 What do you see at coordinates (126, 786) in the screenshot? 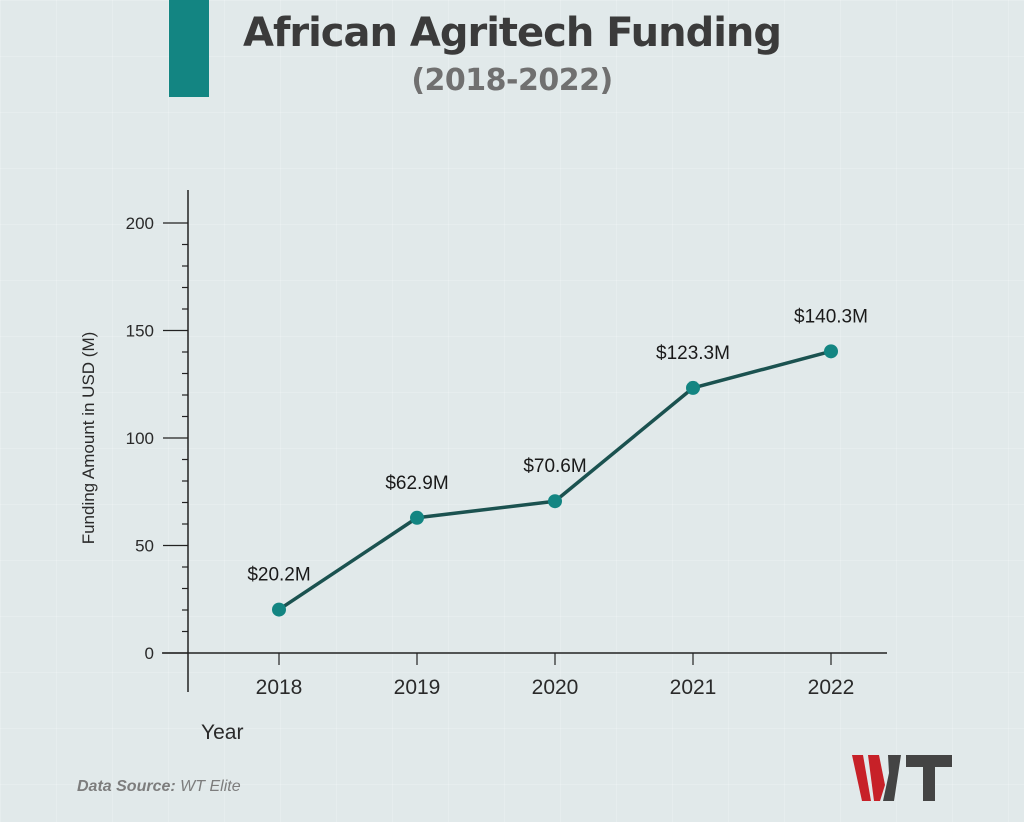
I see `data-source-label: Data Source:` at bounding box center [126, 786].